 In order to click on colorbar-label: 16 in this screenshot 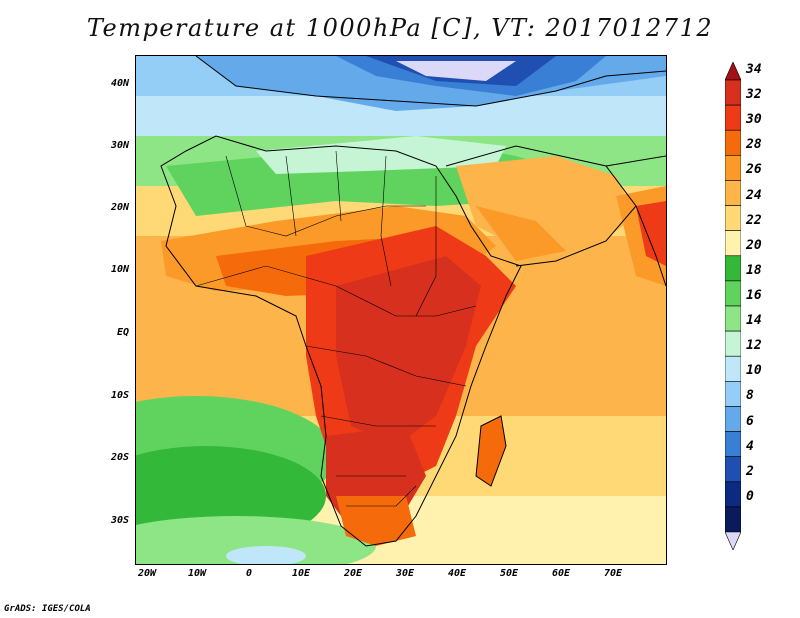, I will do `click(754, 295)`.